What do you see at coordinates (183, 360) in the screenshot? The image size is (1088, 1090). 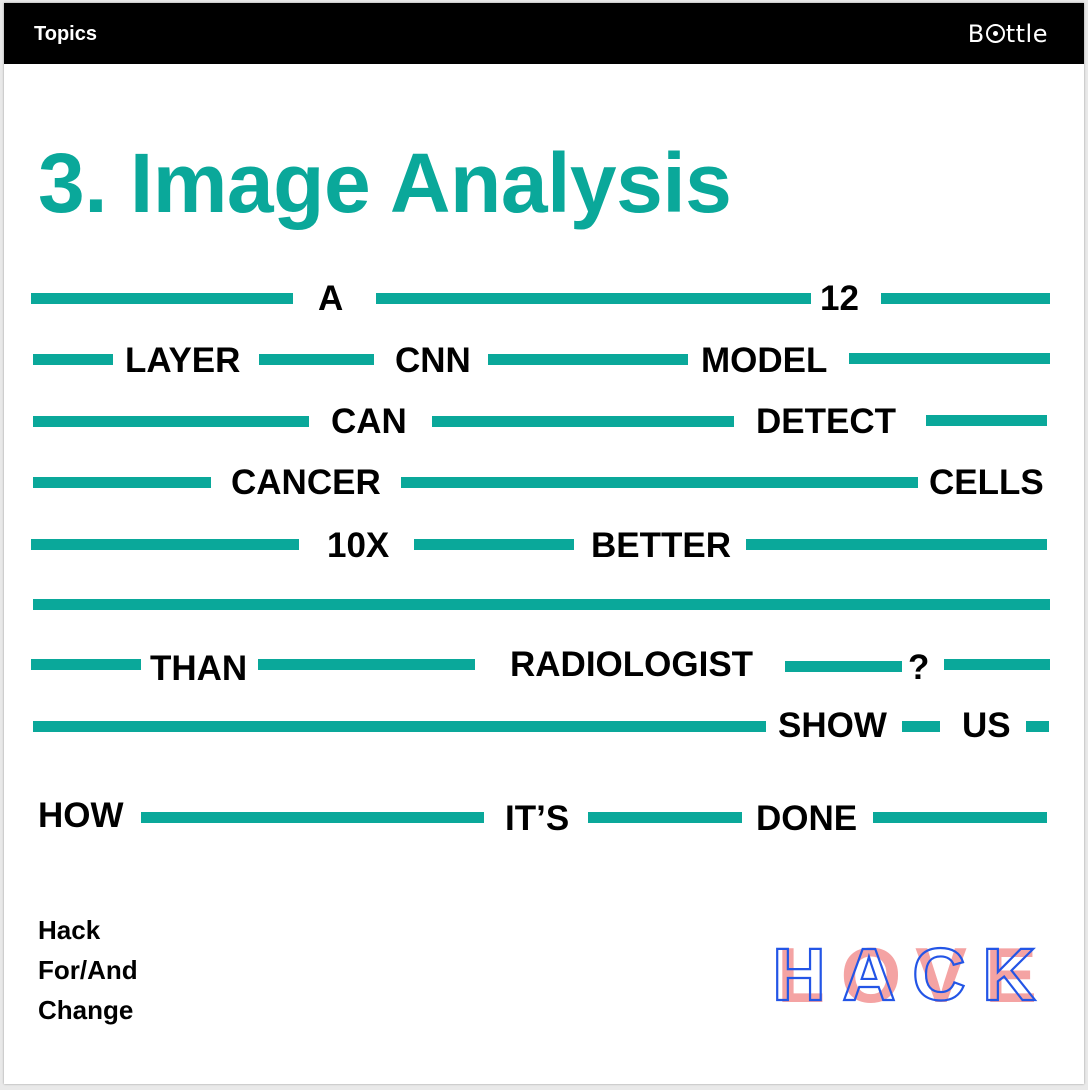 I see `word-layer: LAYER` at bounding box center [183, 360].